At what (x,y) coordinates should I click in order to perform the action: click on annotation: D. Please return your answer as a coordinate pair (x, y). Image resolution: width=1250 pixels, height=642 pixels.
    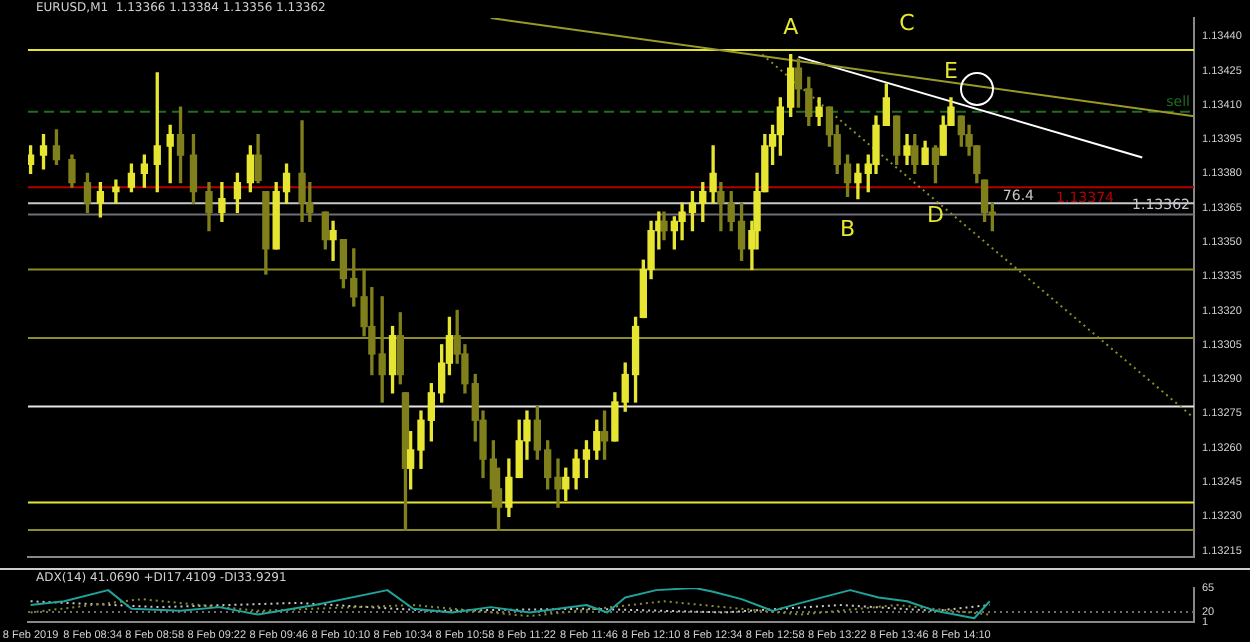
    Looking at the image, I should click on (935, 215).